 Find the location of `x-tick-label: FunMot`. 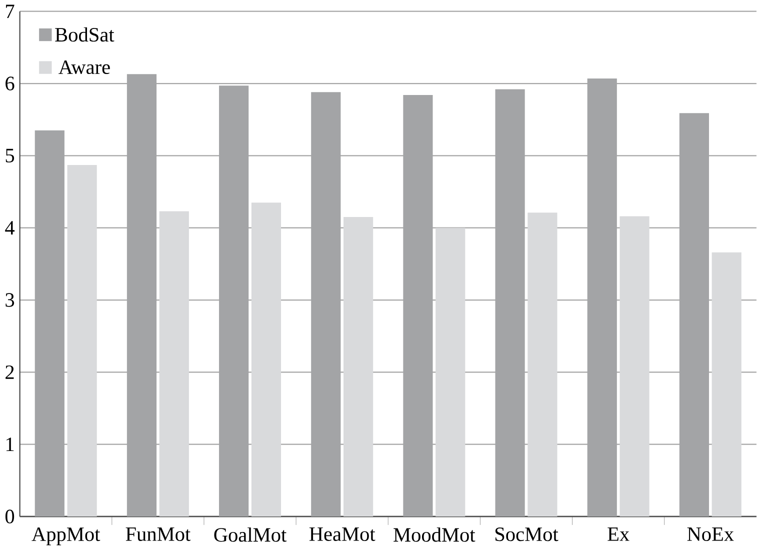

x-tick-label: FunMot is located at coordinates (158, 535).